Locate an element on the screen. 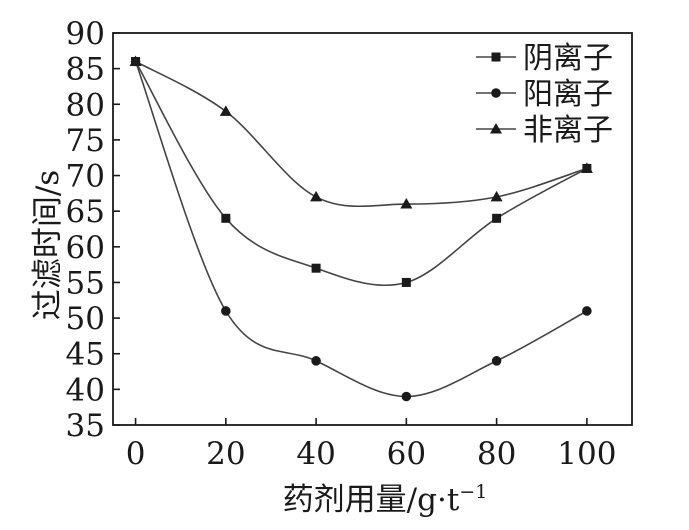  y-tick-label: 75 is located at coordinates (85, 141).